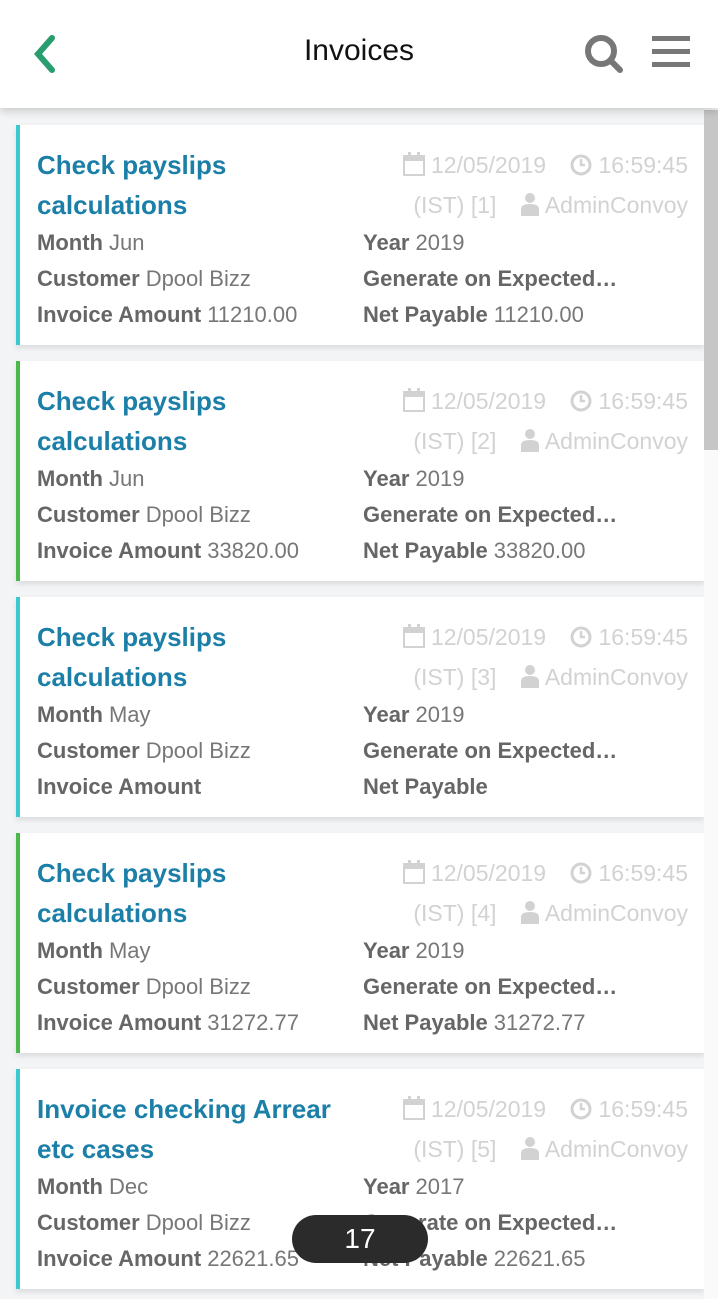 The width and height of the screenshot is (718, 1299). Describe the element at coordinates (474, 1022) in the screenshot. I see `field-net-payable: Net Payable 31272.77` at that location.